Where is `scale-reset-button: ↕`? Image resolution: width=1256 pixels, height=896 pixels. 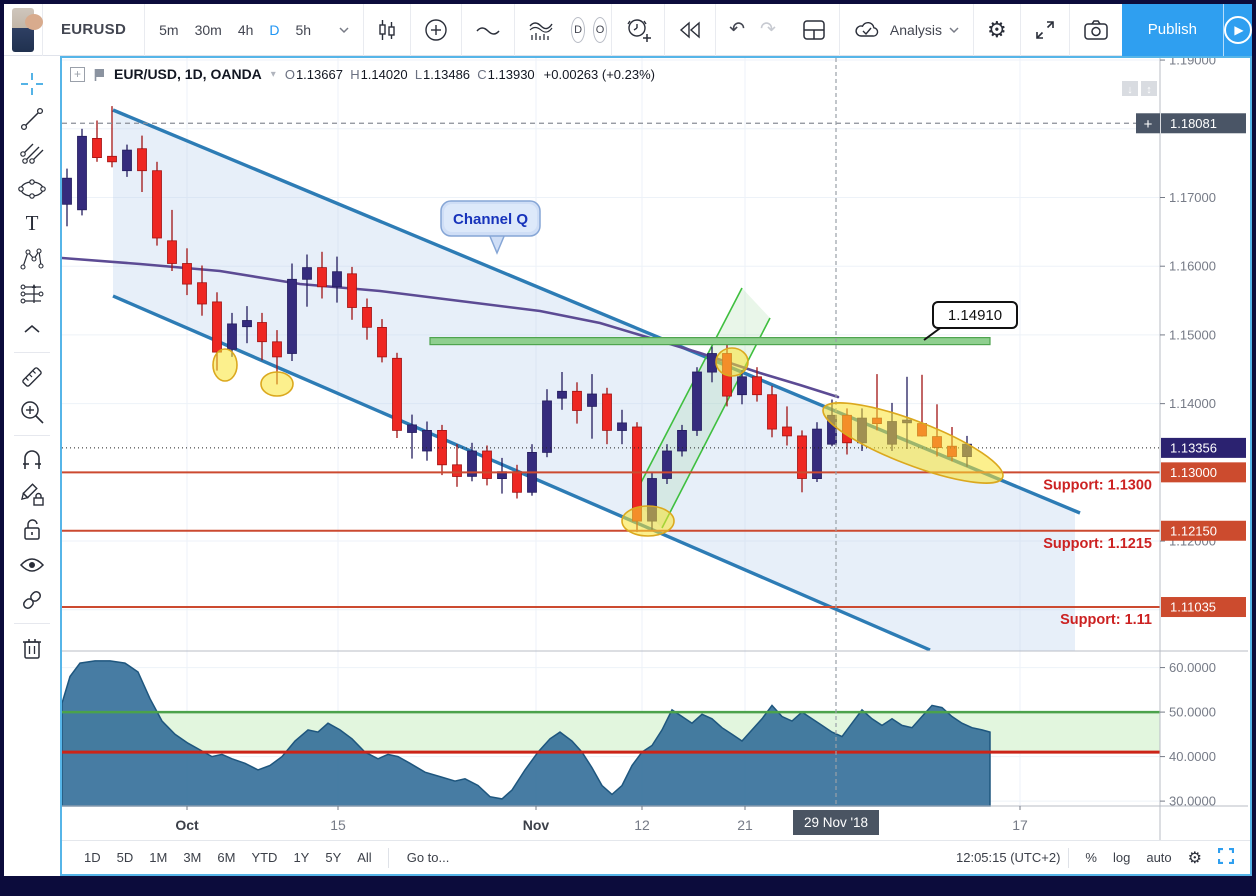 scale-reset-button: ↕ is located at coordinates (1149, 88).